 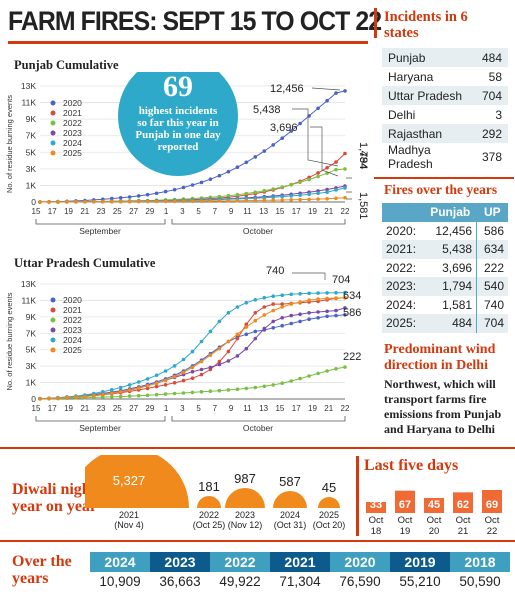 What do you see at coordinates (445, 114) in the screenshot?
I see `incident-row: Delhi 3` at bounding box center [445, 114].